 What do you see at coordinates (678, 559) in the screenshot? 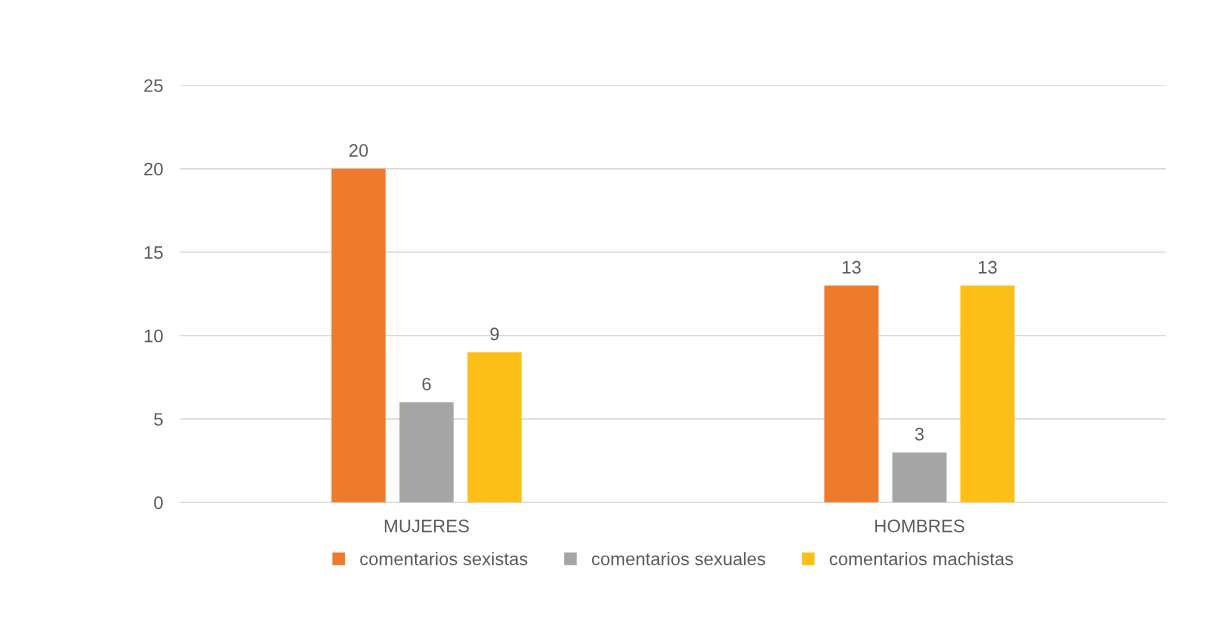
I see `legend-label: comentarios sexuales` at bounding box center [678, 559].